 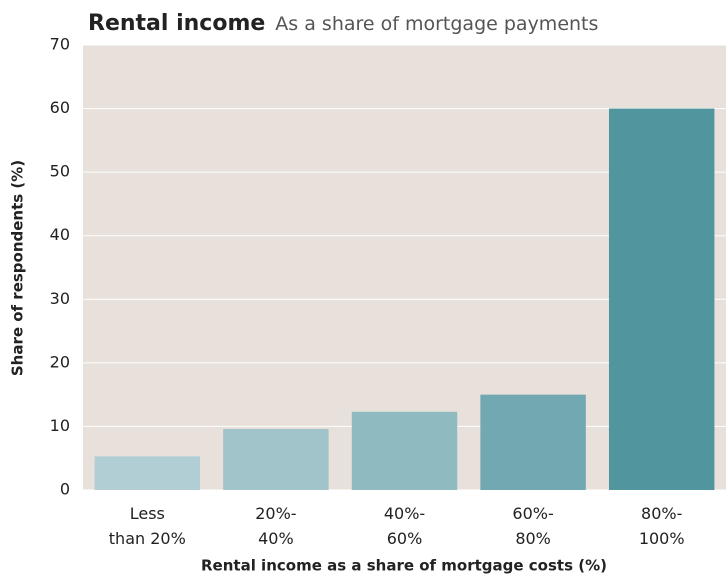 What do you see at coordinates (60, 234) in the screenshot?
I see `y-tick-label: 40` at bounding box center [60, 234].